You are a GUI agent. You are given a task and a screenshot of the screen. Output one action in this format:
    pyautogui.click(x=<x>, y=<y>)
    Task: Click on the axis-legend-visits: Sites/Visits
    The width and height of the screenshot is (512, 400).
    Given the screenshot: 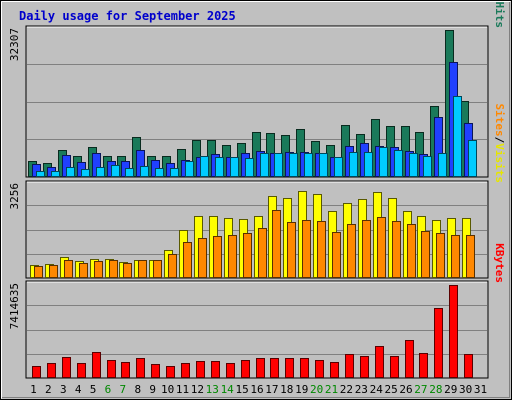 What is the action you would take?
    pyautogui.click(x=499, y=144)
    